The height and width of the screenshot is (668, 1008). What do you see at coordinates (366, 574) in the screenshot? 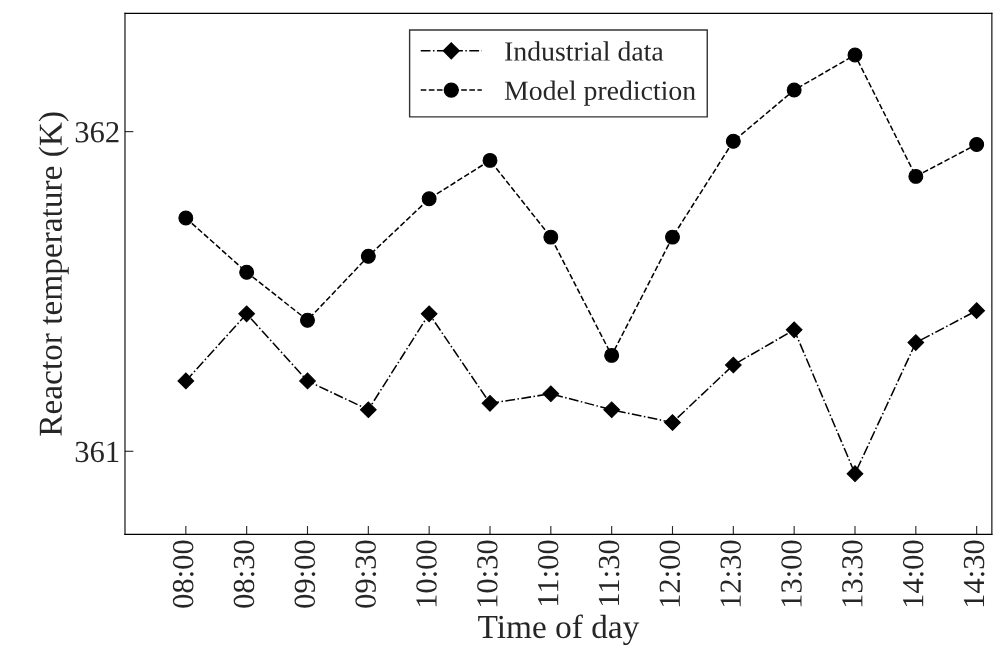
I see `x-tick-label: 09:30` at bounding box center [366, 574].